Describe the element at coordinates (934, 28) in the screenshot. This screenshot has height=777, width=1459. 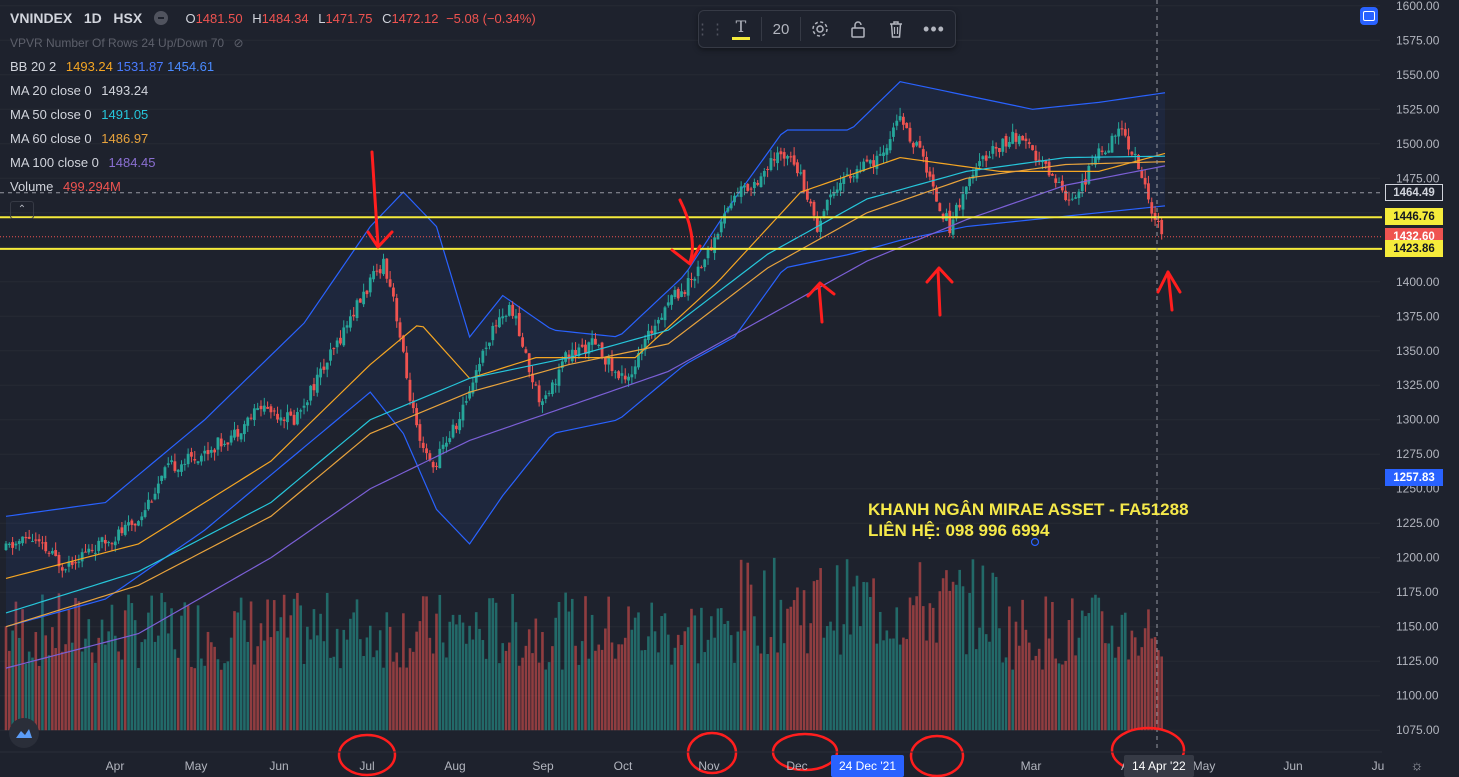
I see `more-options-icon: •••` at that location.